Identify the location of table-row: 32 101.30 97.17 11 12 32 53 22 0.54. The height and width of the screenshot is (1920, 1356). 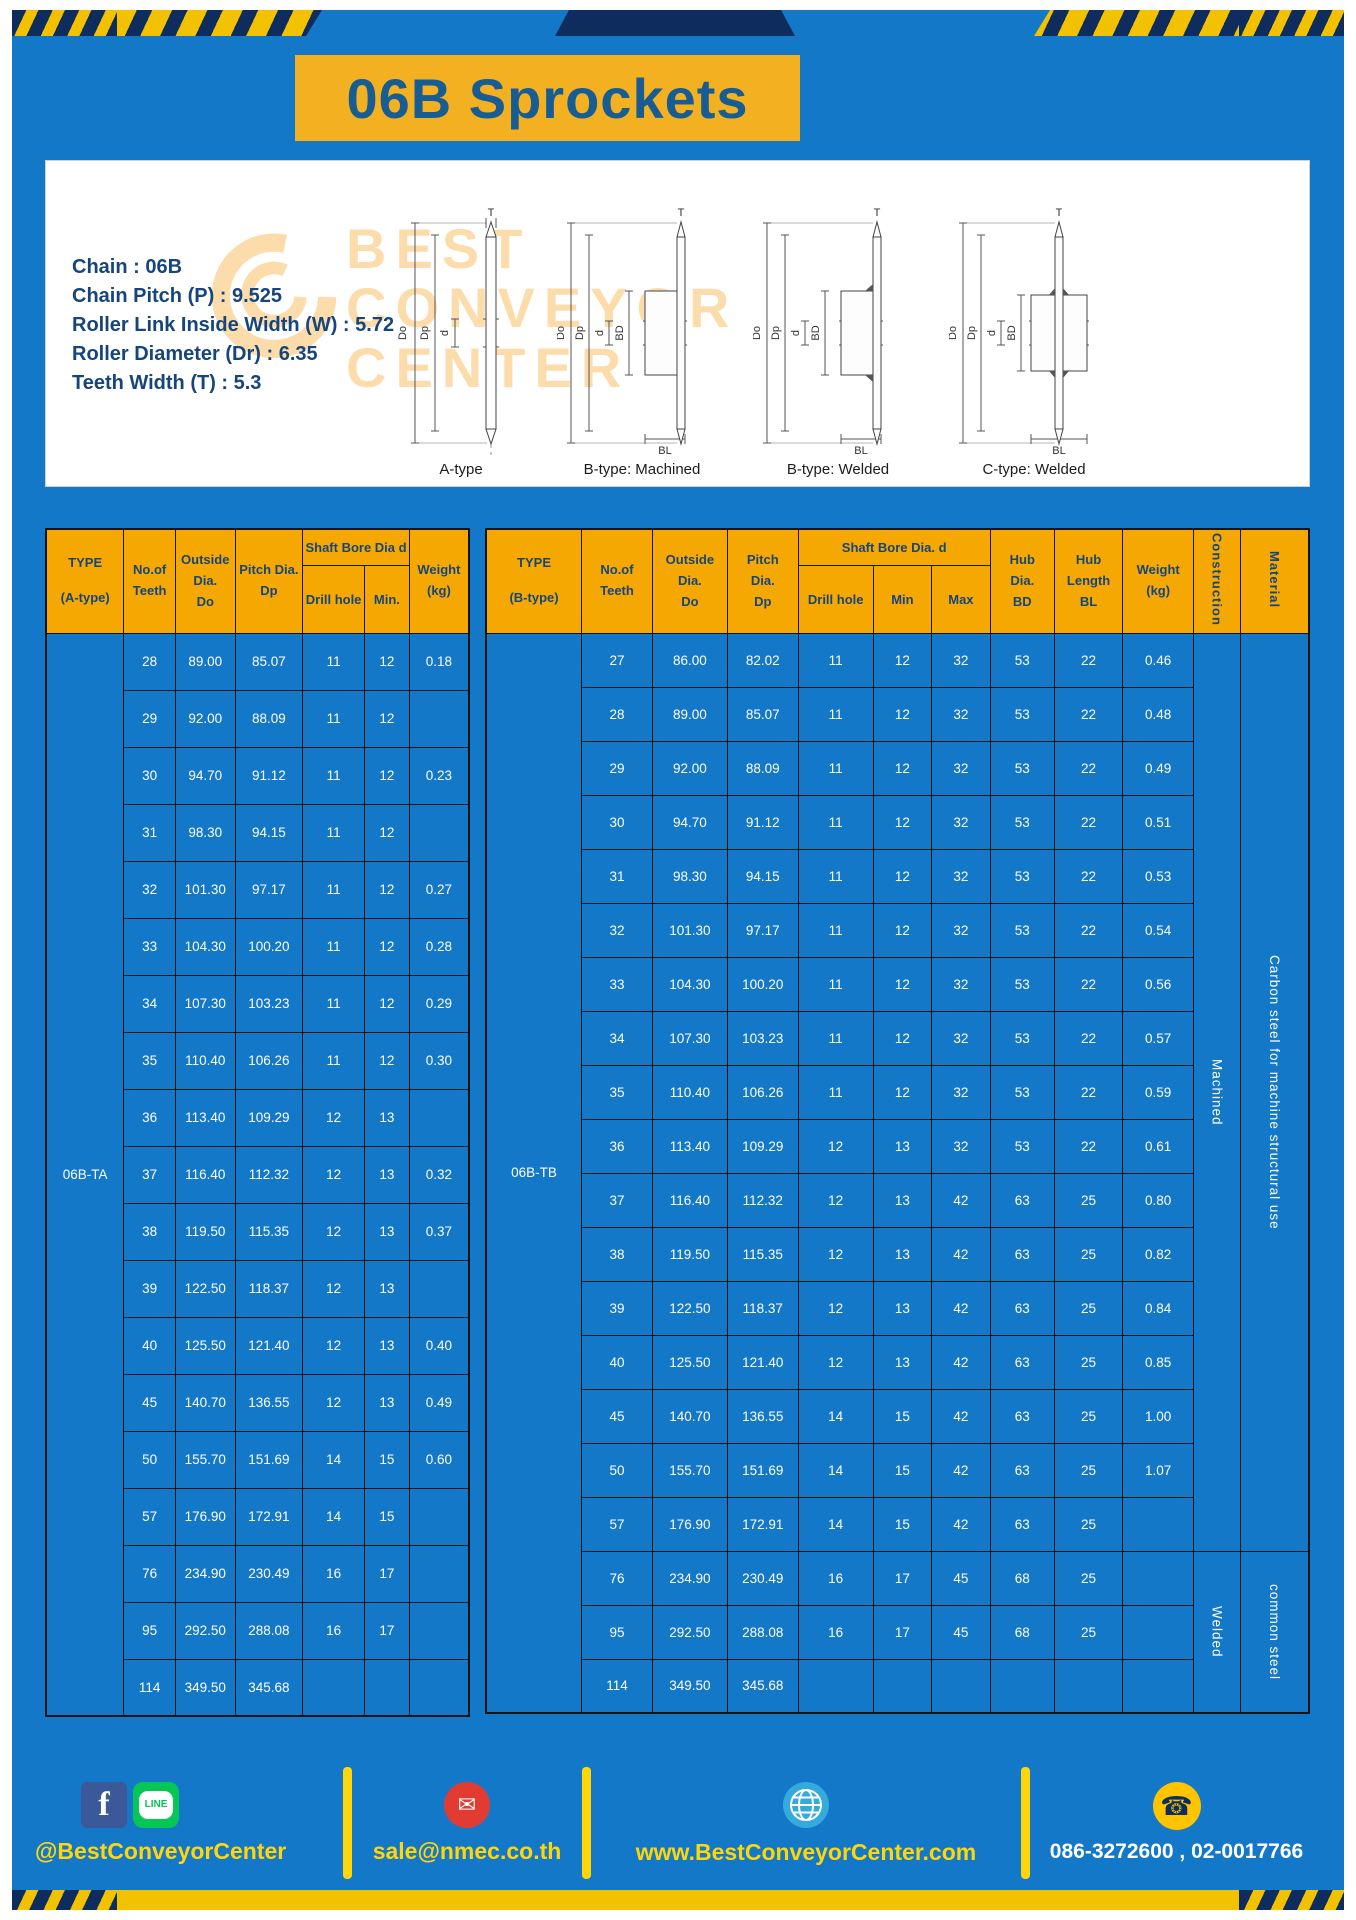
(897, 930).